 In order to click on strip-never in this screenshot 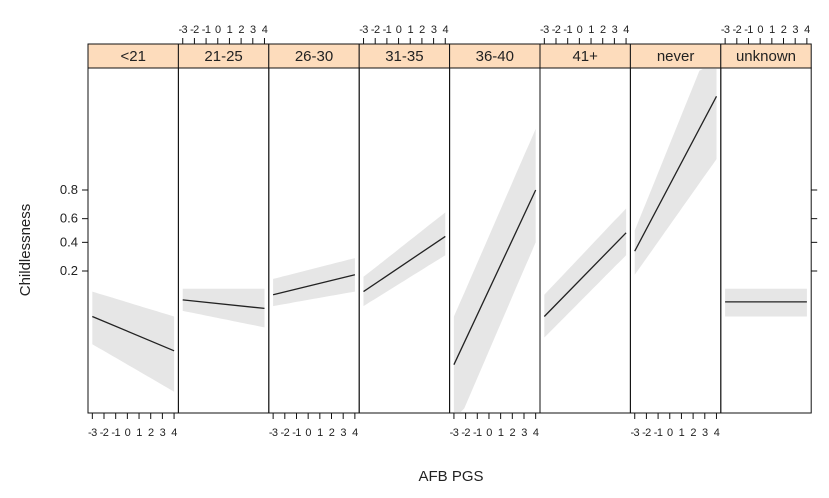, I will do `click(675, 56)`.